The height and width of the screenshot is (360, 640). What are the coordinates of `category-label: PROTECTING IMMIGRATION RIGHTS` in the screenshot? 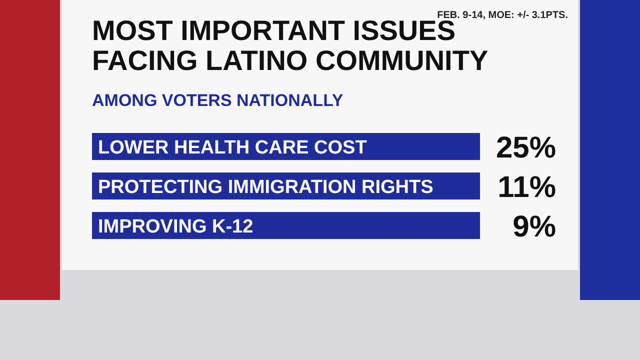 It's located at (266, 187).